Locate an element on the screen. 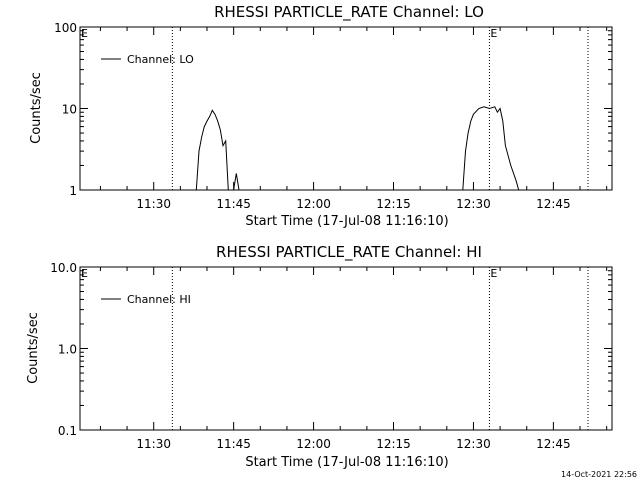 The image size is (640, 484). footer-timestamp: 14-Oct-2021 22:56 is located at coordinates (599, 474).